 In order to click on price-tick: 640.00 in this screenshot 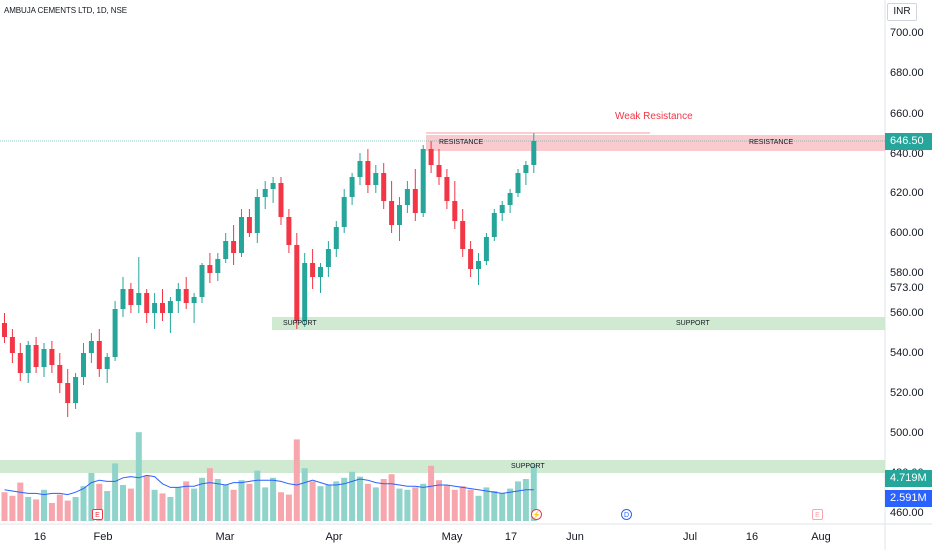, I will do `click(907, 154)`.